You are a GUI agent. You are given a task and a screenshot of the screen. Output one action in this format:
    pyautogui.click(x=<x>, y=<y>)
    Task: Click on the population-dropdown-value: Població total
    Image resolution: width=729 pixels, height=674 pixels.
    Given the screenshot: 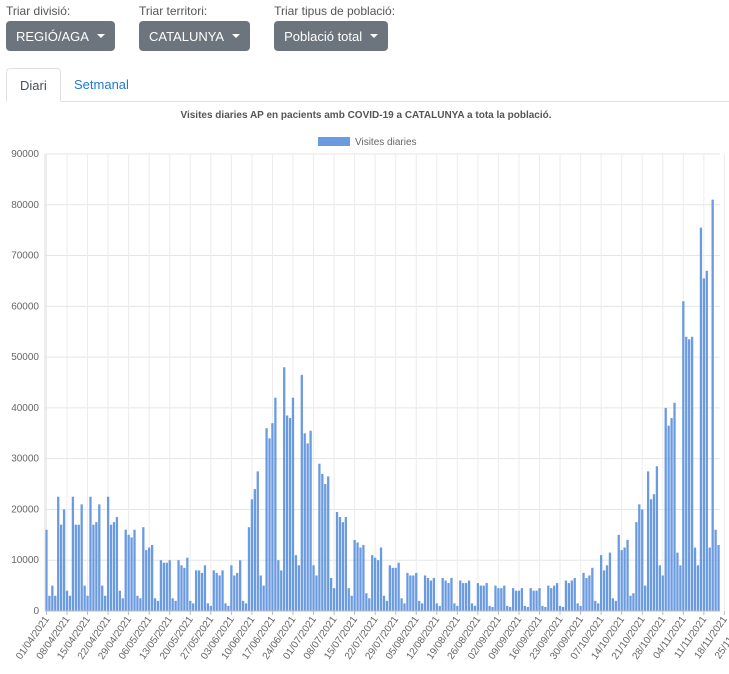 What is the action you would take?
    pyautogui.click(x=323, y=36)
    